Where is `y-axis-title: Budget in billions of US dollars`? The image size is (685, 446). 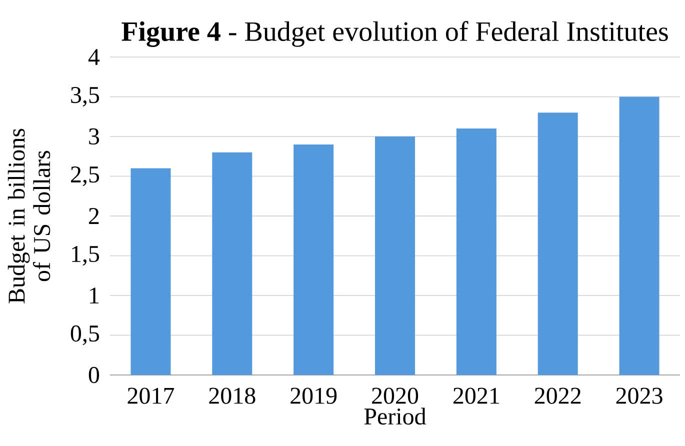 y-axis-title: Budget in billions of US dollars is located at coordinates (29, 216).